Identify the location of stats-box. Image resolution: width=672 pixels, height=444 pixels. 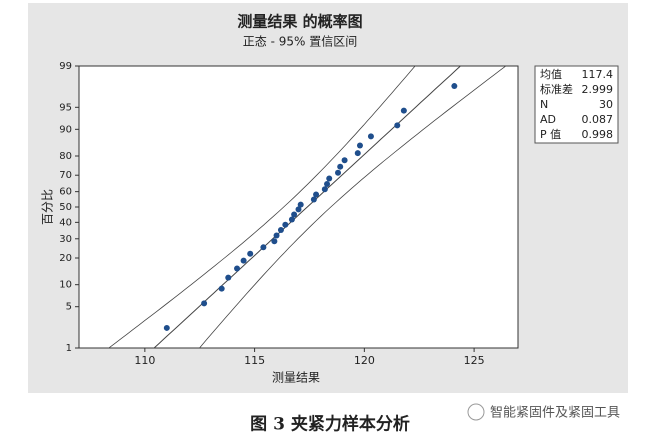
(576, 104).